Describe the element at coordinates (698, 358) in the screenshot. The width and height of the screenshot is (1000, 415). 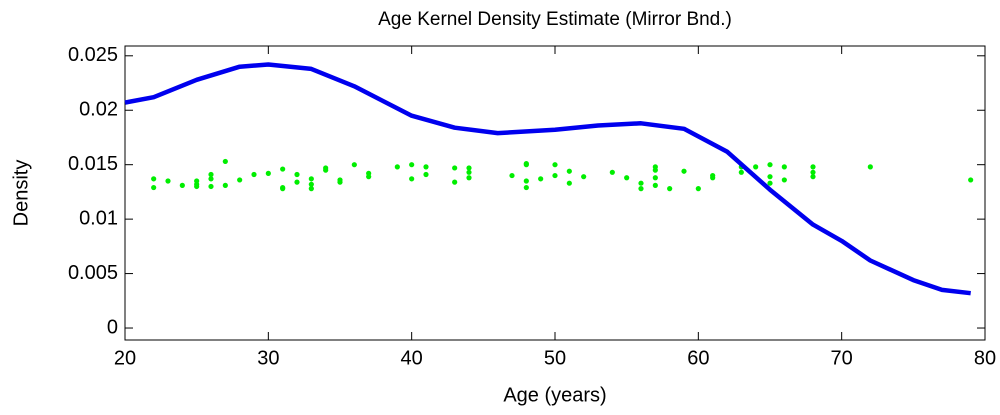
I see `x-tick-label: 60` at that location.